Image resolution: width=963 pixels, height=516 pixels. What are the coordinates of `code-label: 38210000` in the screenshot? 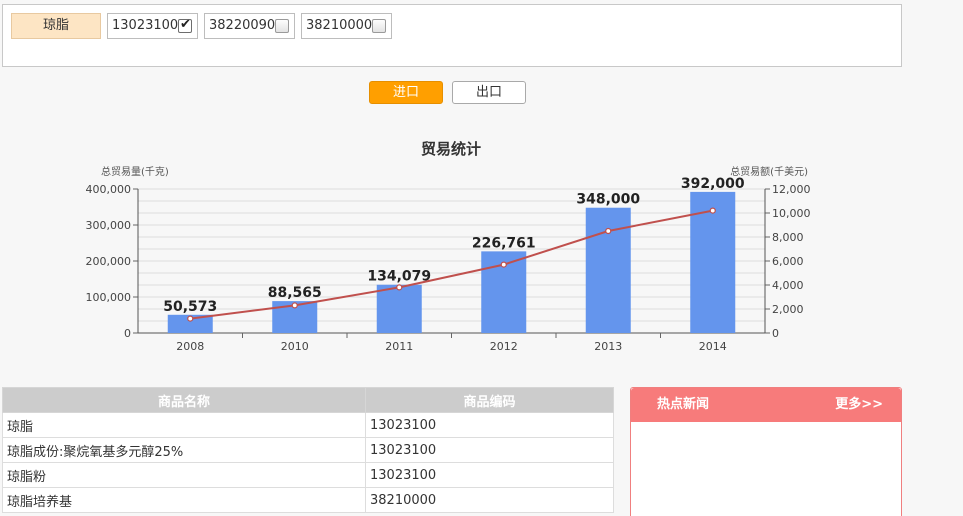 It's located at (339, 25).